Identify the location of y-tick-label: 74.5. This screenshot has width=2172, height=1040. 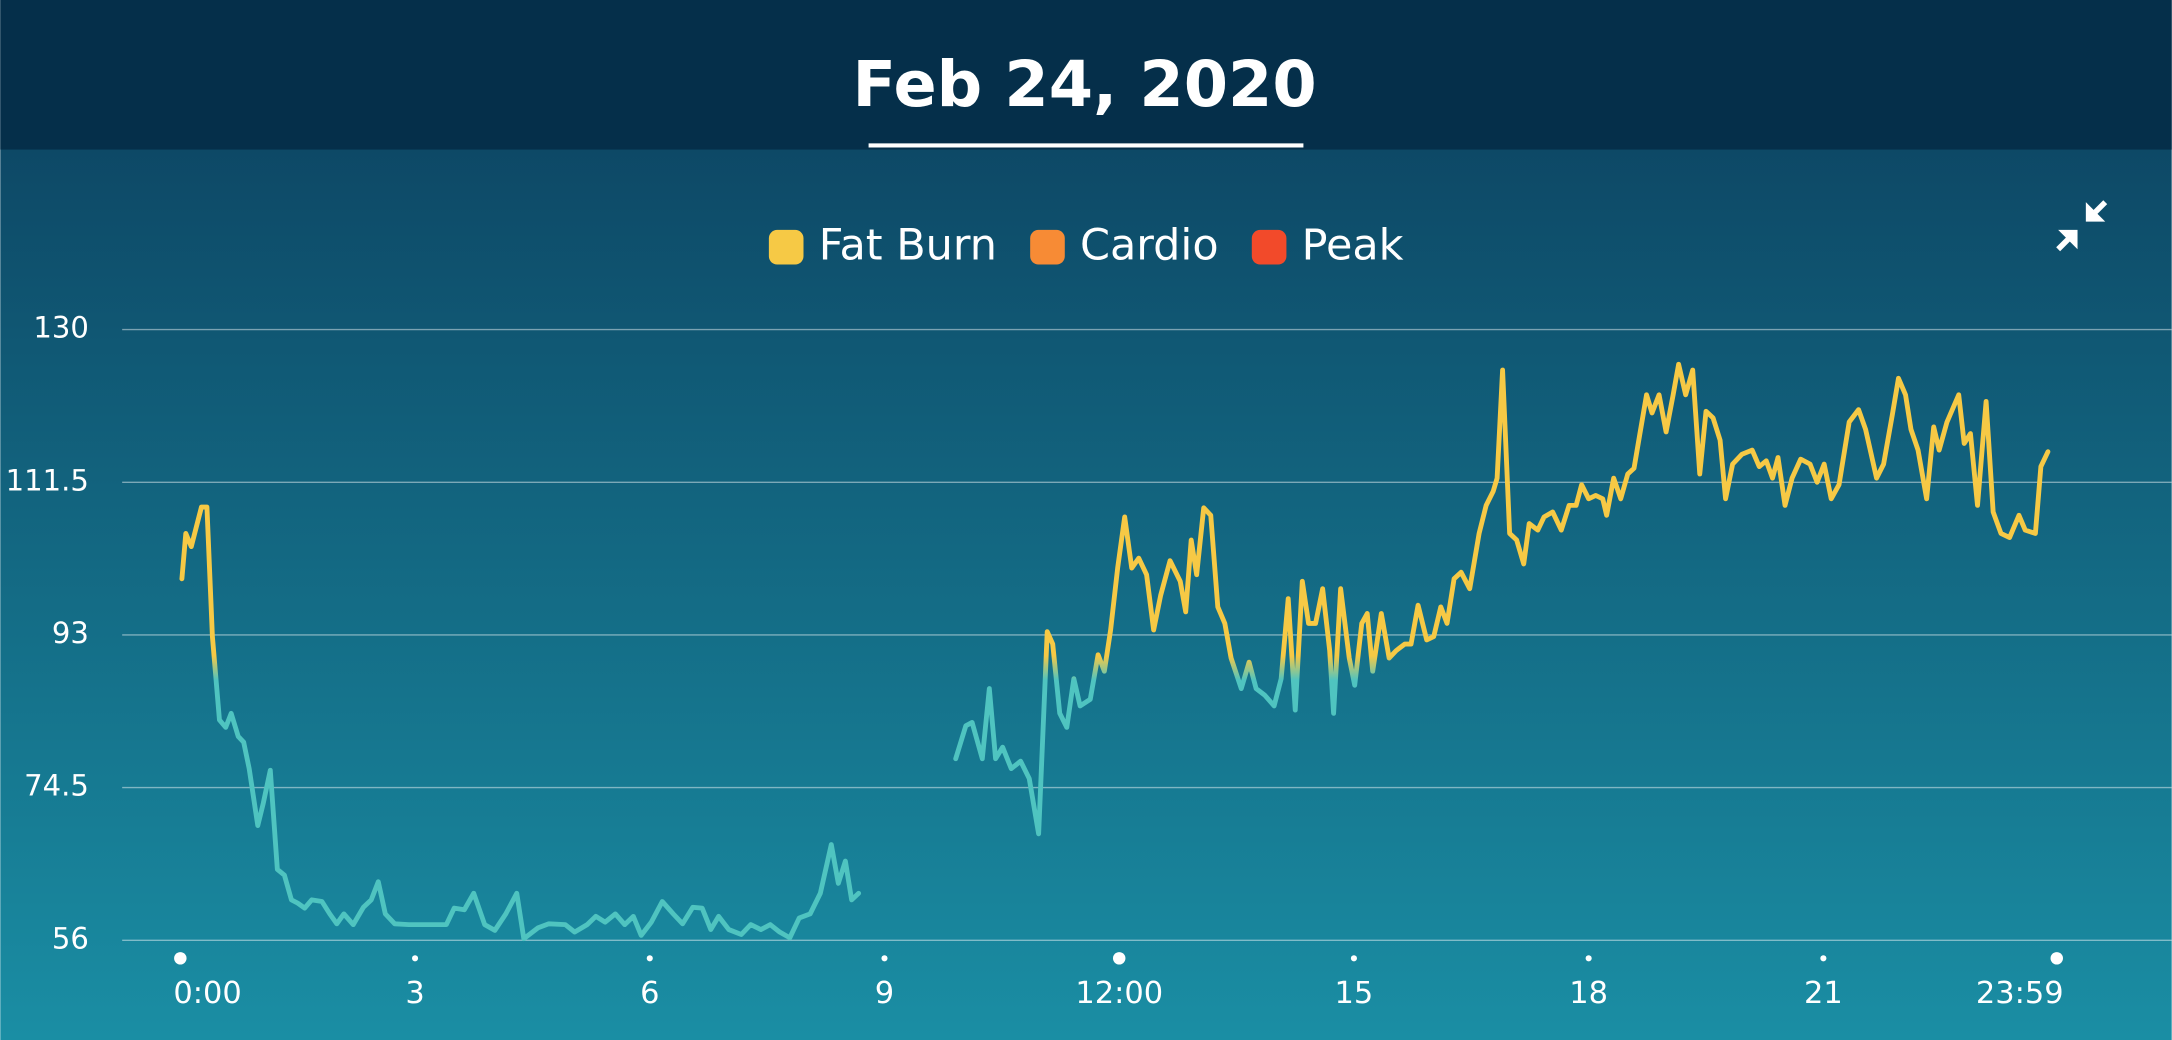
(56, 786).